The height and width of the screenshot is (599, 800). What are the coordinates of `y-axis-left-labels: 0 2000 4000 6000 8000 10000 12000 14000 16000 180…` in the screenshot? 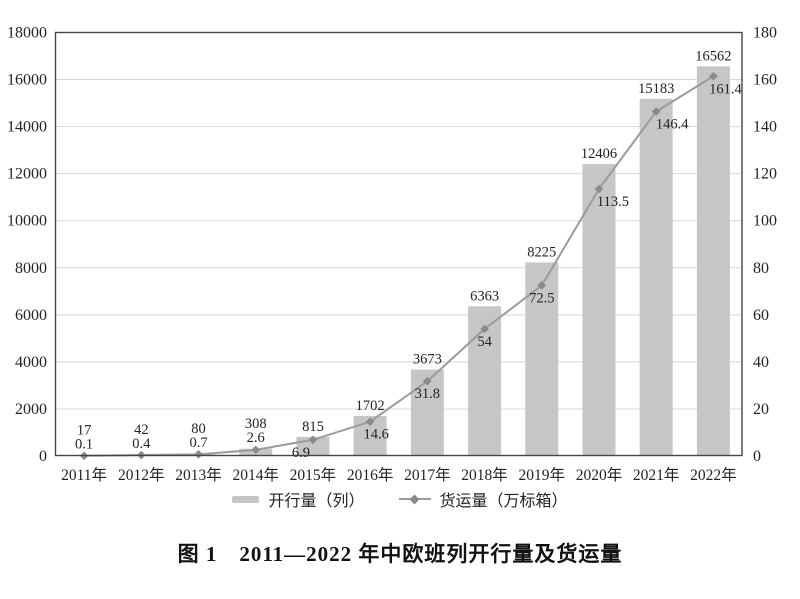 It's located at (27, 245).